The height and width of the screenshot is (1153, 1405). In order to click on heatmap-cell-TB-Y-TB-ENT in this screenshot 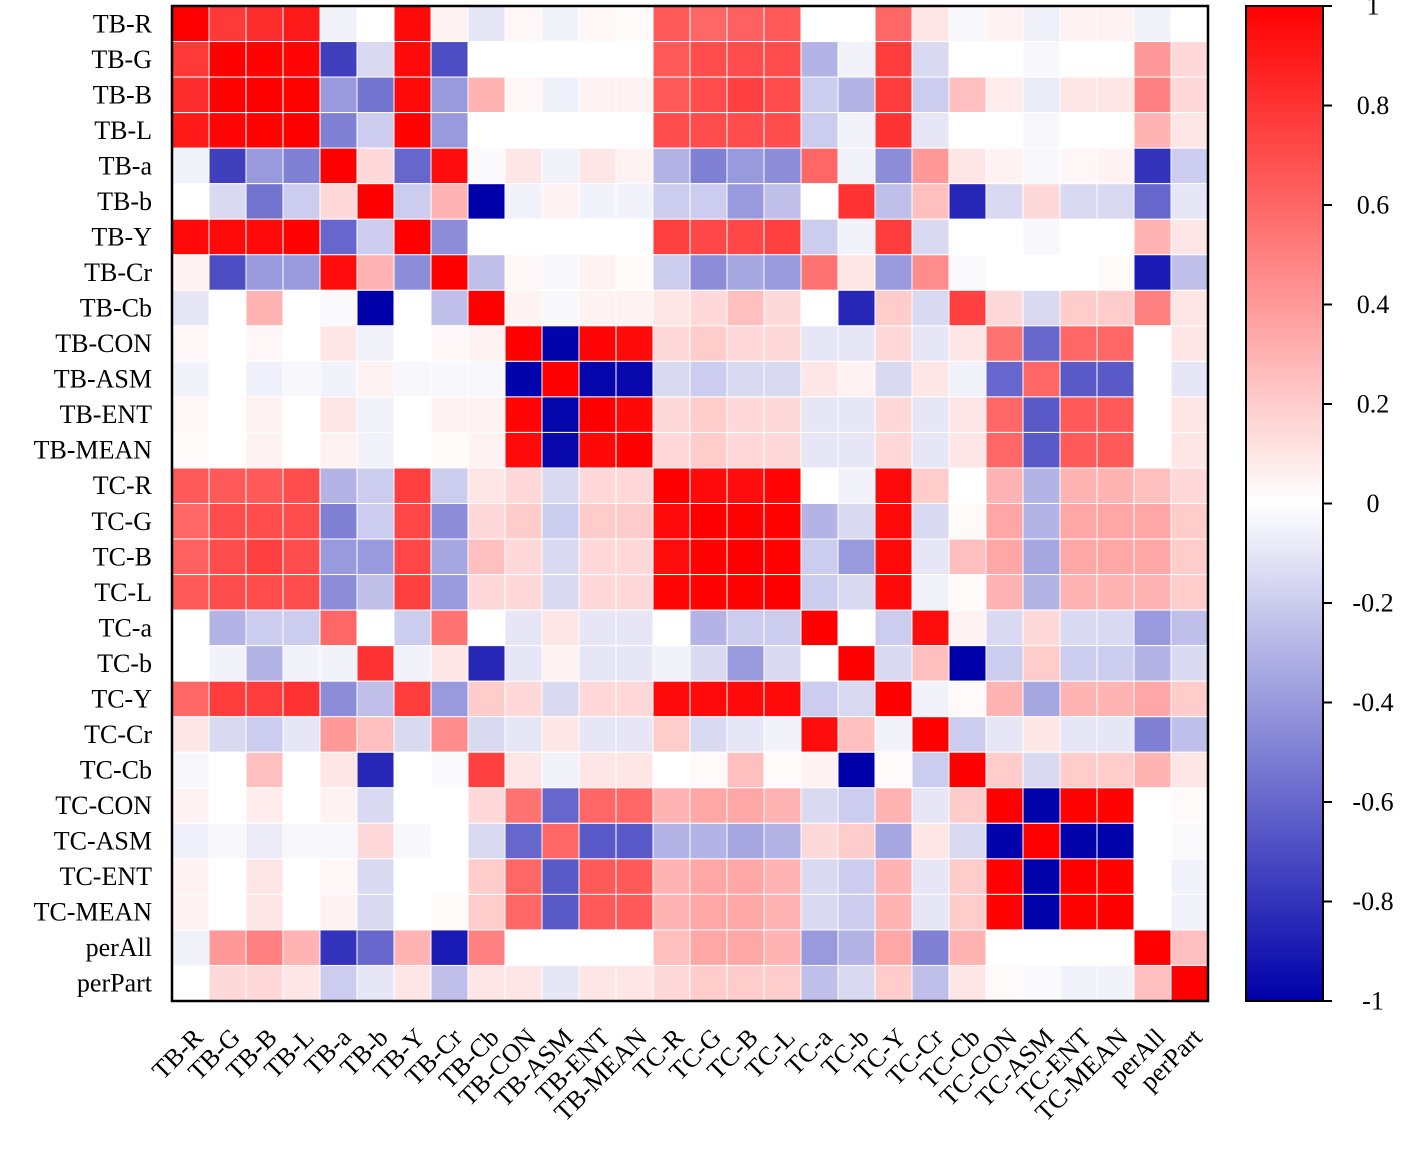, I will do `click(597, 237)`.